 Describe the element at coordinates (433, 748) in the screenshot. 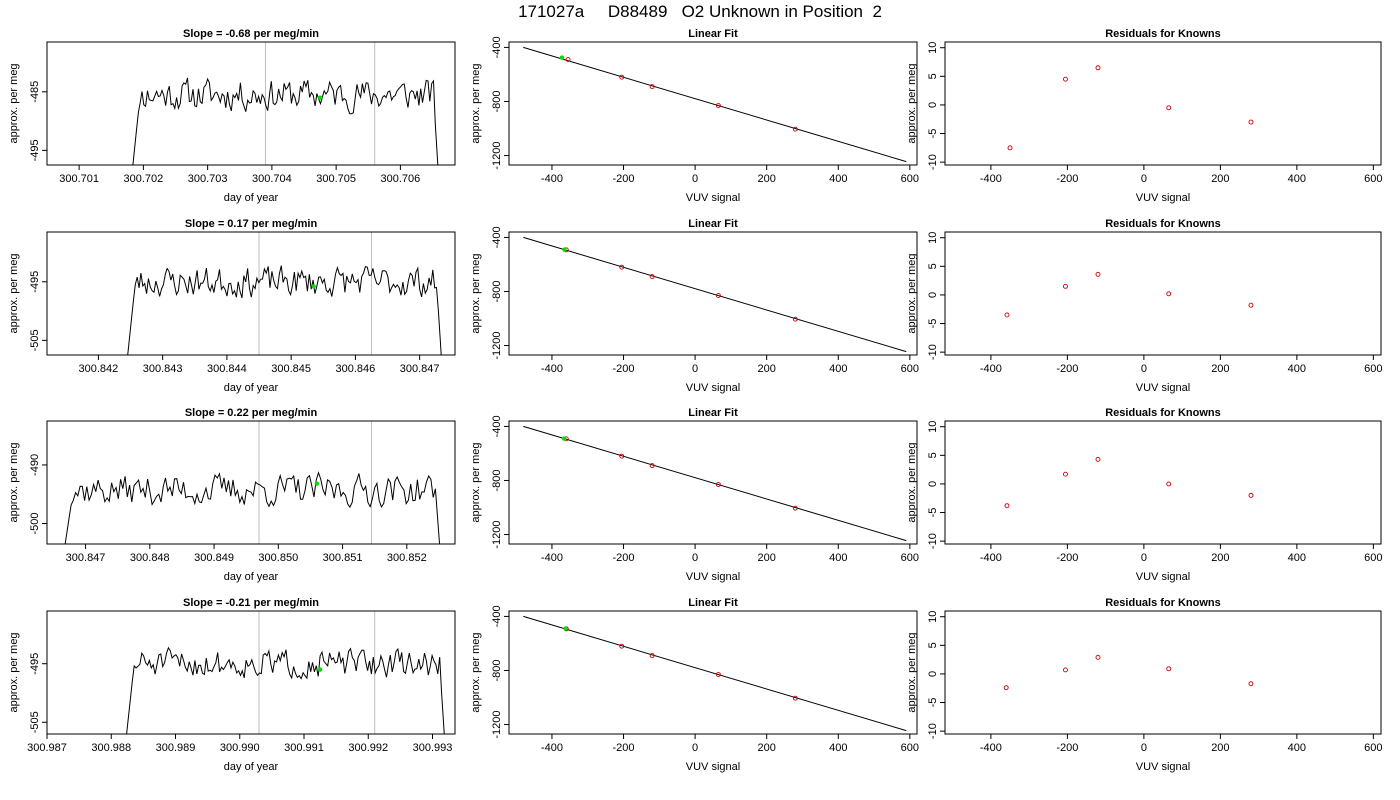

I see `x-tick-label: 300.993` at that location.